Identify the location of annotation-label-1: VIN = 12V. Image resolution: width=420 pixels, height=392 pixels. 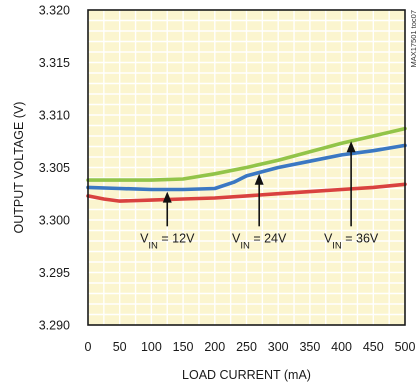
(167, 241).